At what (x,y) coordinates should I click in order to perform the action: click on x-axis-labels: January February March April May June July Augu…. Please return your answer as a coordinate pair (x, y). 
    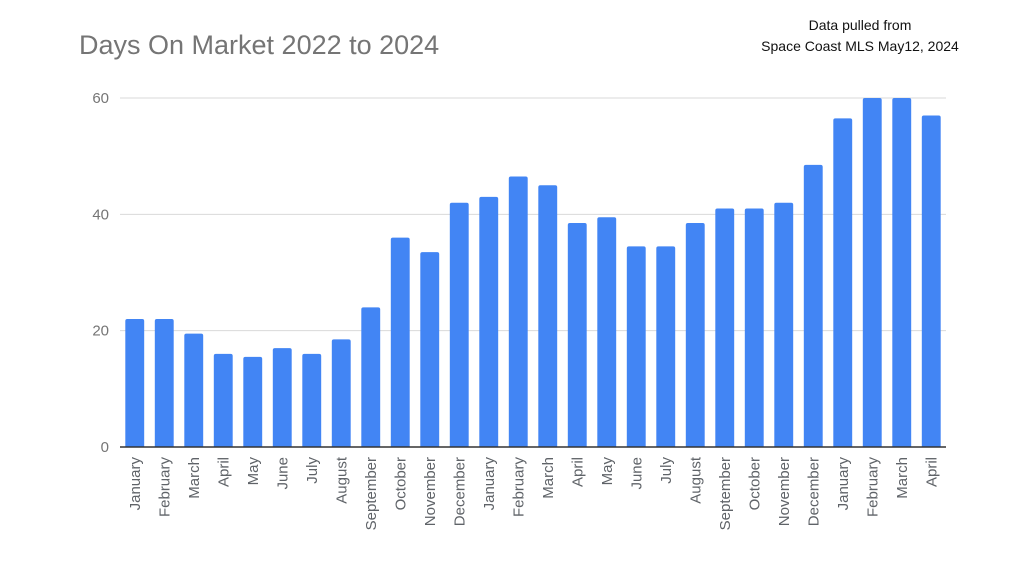
    Looking at the image, I should click on (534, 493).